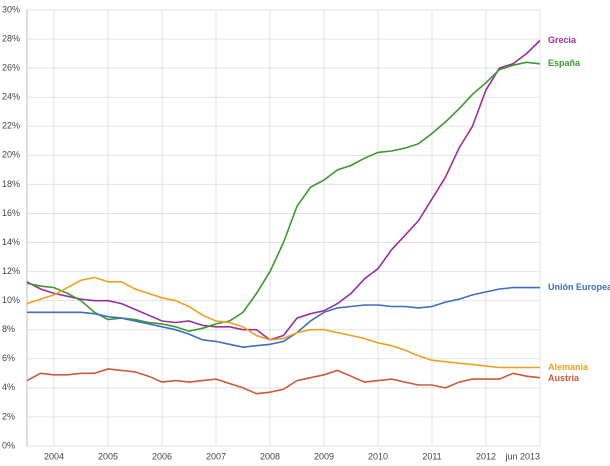 This screenshot has height=466, width=610. I want to click on y-tick-label: 16%, so click(11, 213).